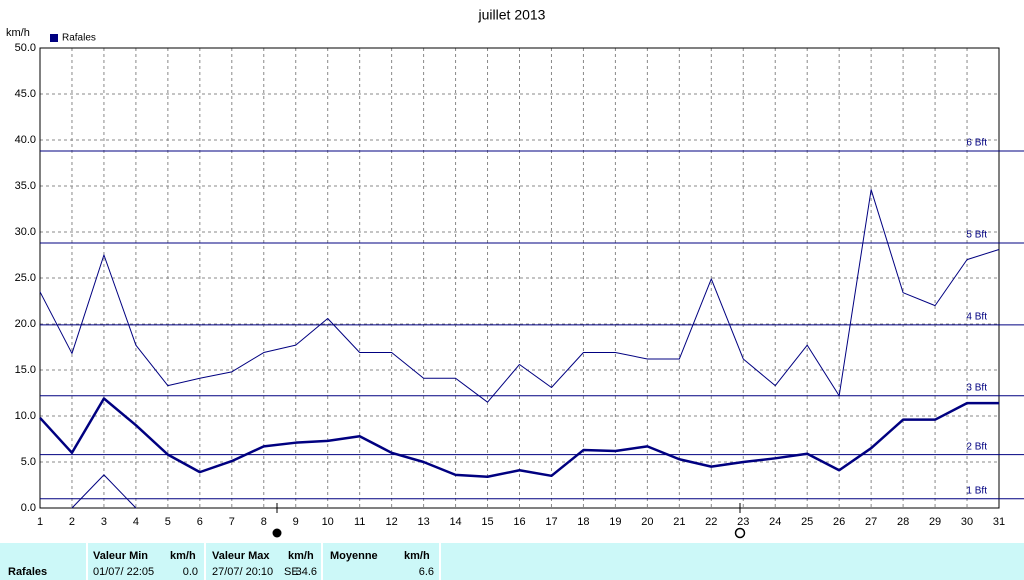  What do you see at coordinates (615, 522) in the screenshot?
I see `x-tick-label: 19` at bounding box center [615, 522].